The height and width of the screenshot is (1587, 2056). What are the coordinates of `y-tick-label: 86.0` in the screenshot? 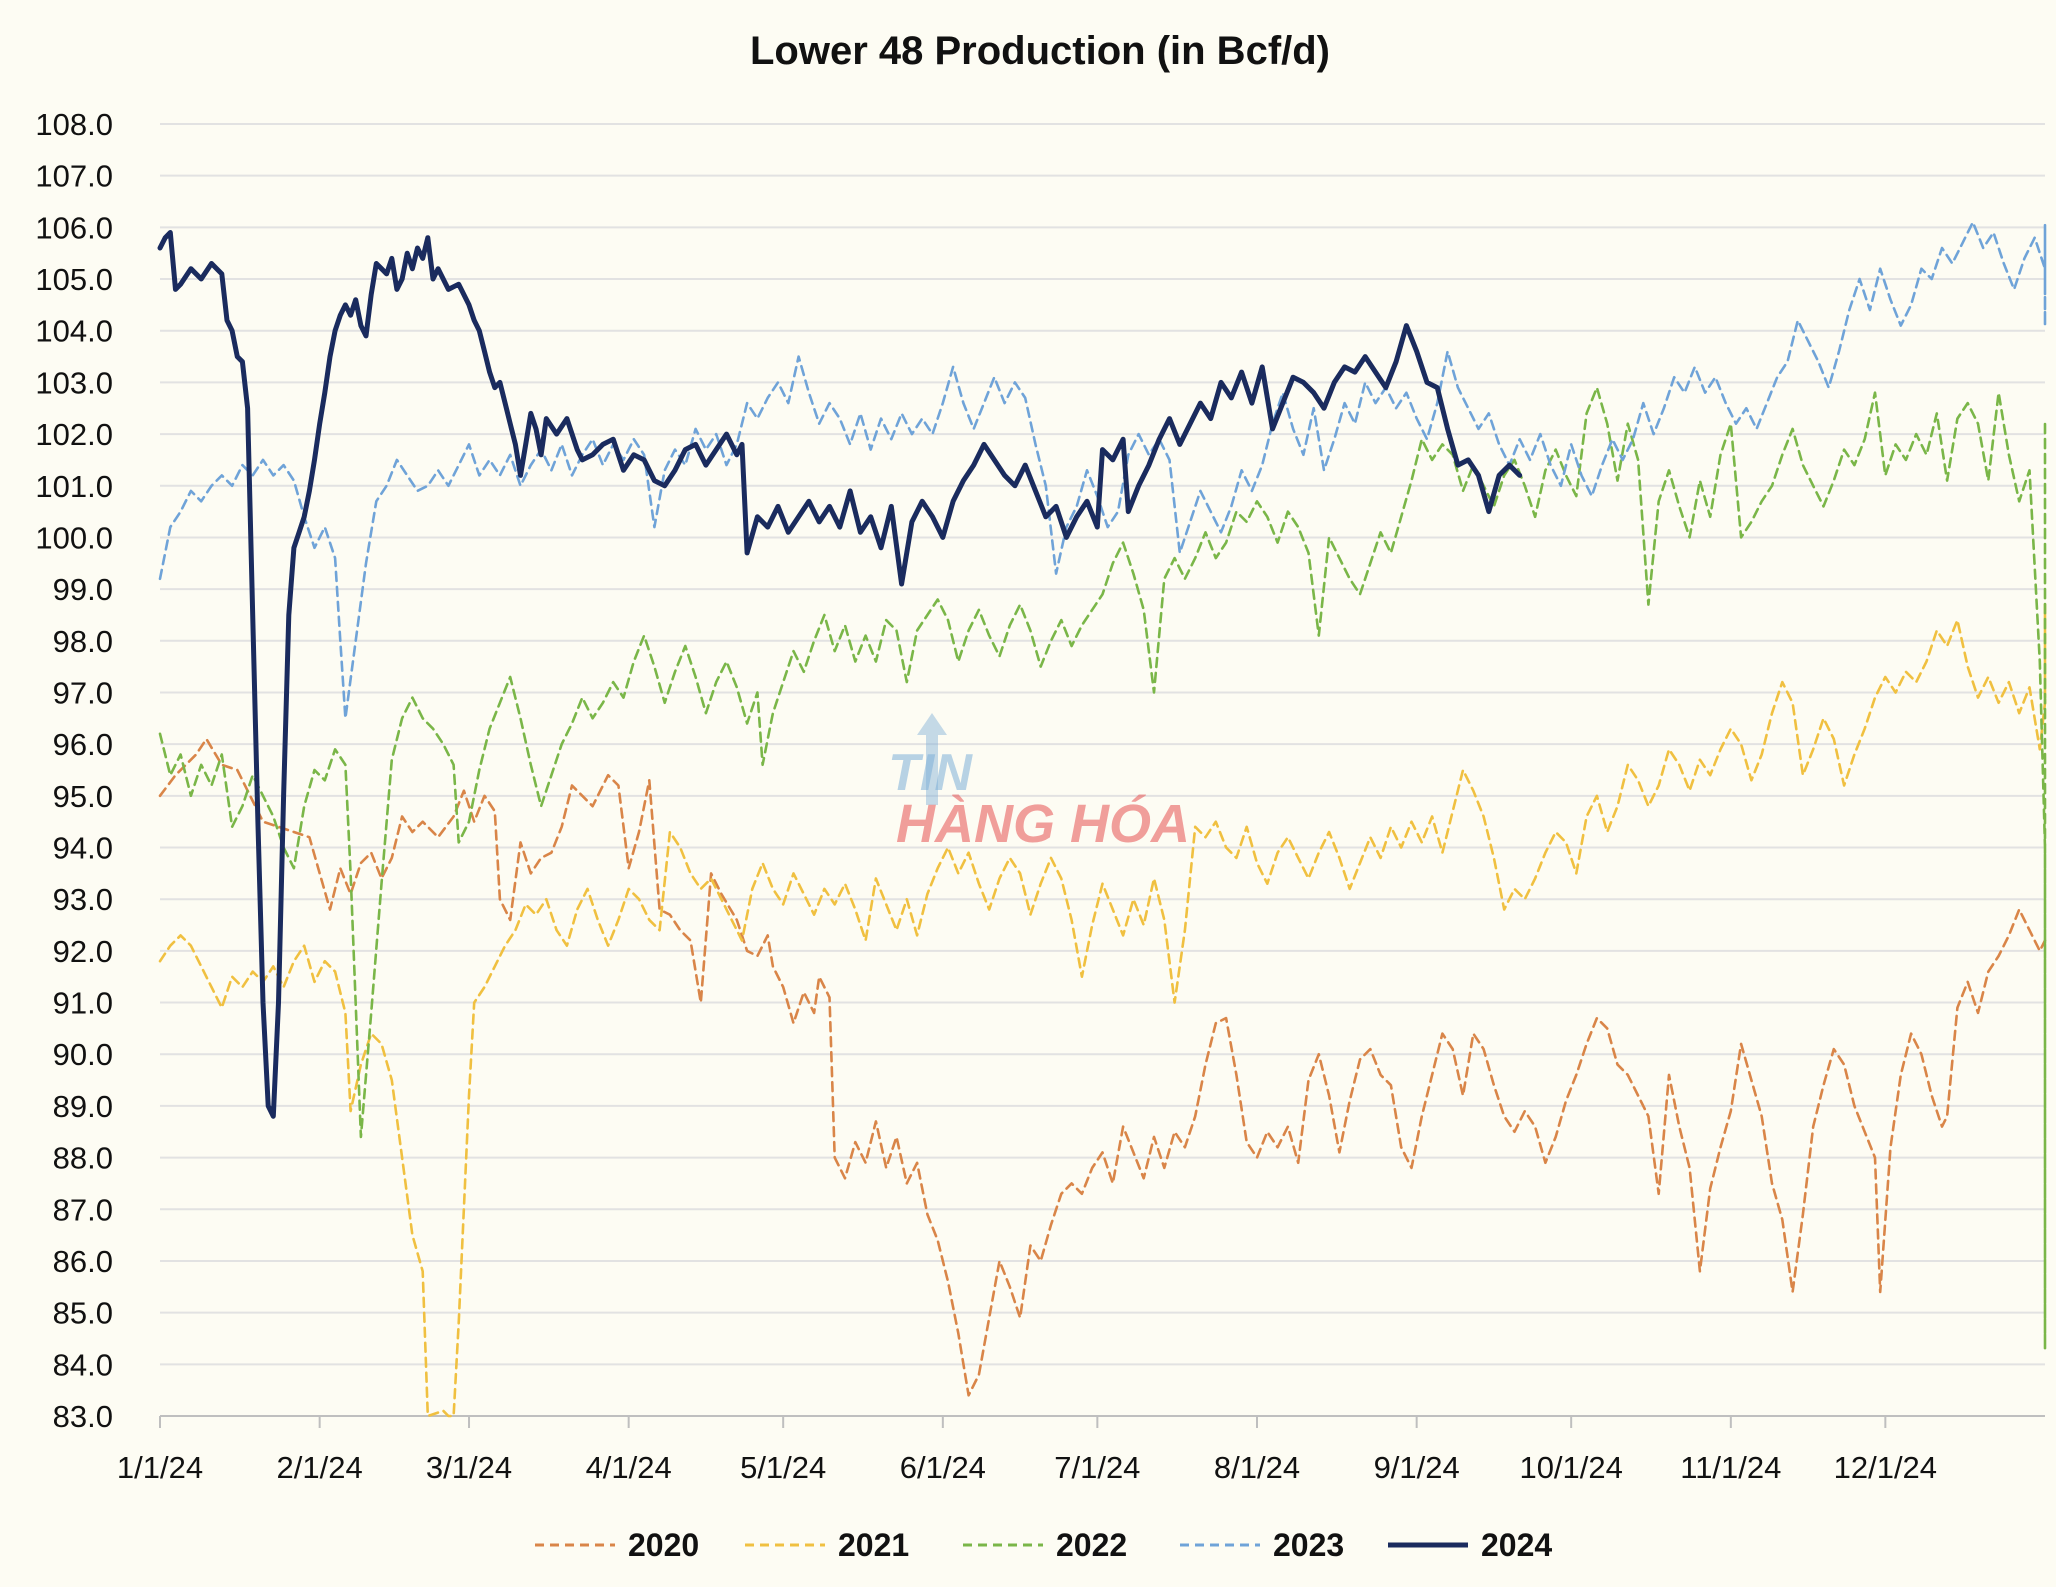 It's located at (83, 1261).